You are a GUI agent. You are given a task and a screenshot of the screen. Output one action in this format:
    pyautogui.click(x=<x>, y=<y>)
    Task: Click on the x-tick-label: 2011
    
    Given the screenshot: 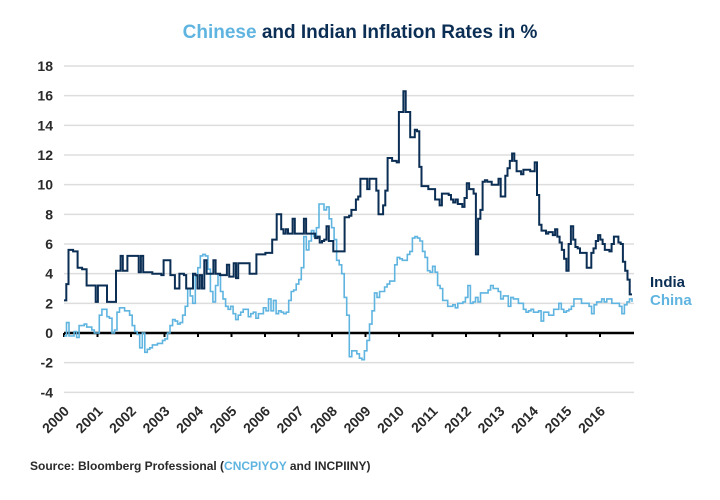 What is the action you would take?
    pyautogui.click(x=424, y=419)
    